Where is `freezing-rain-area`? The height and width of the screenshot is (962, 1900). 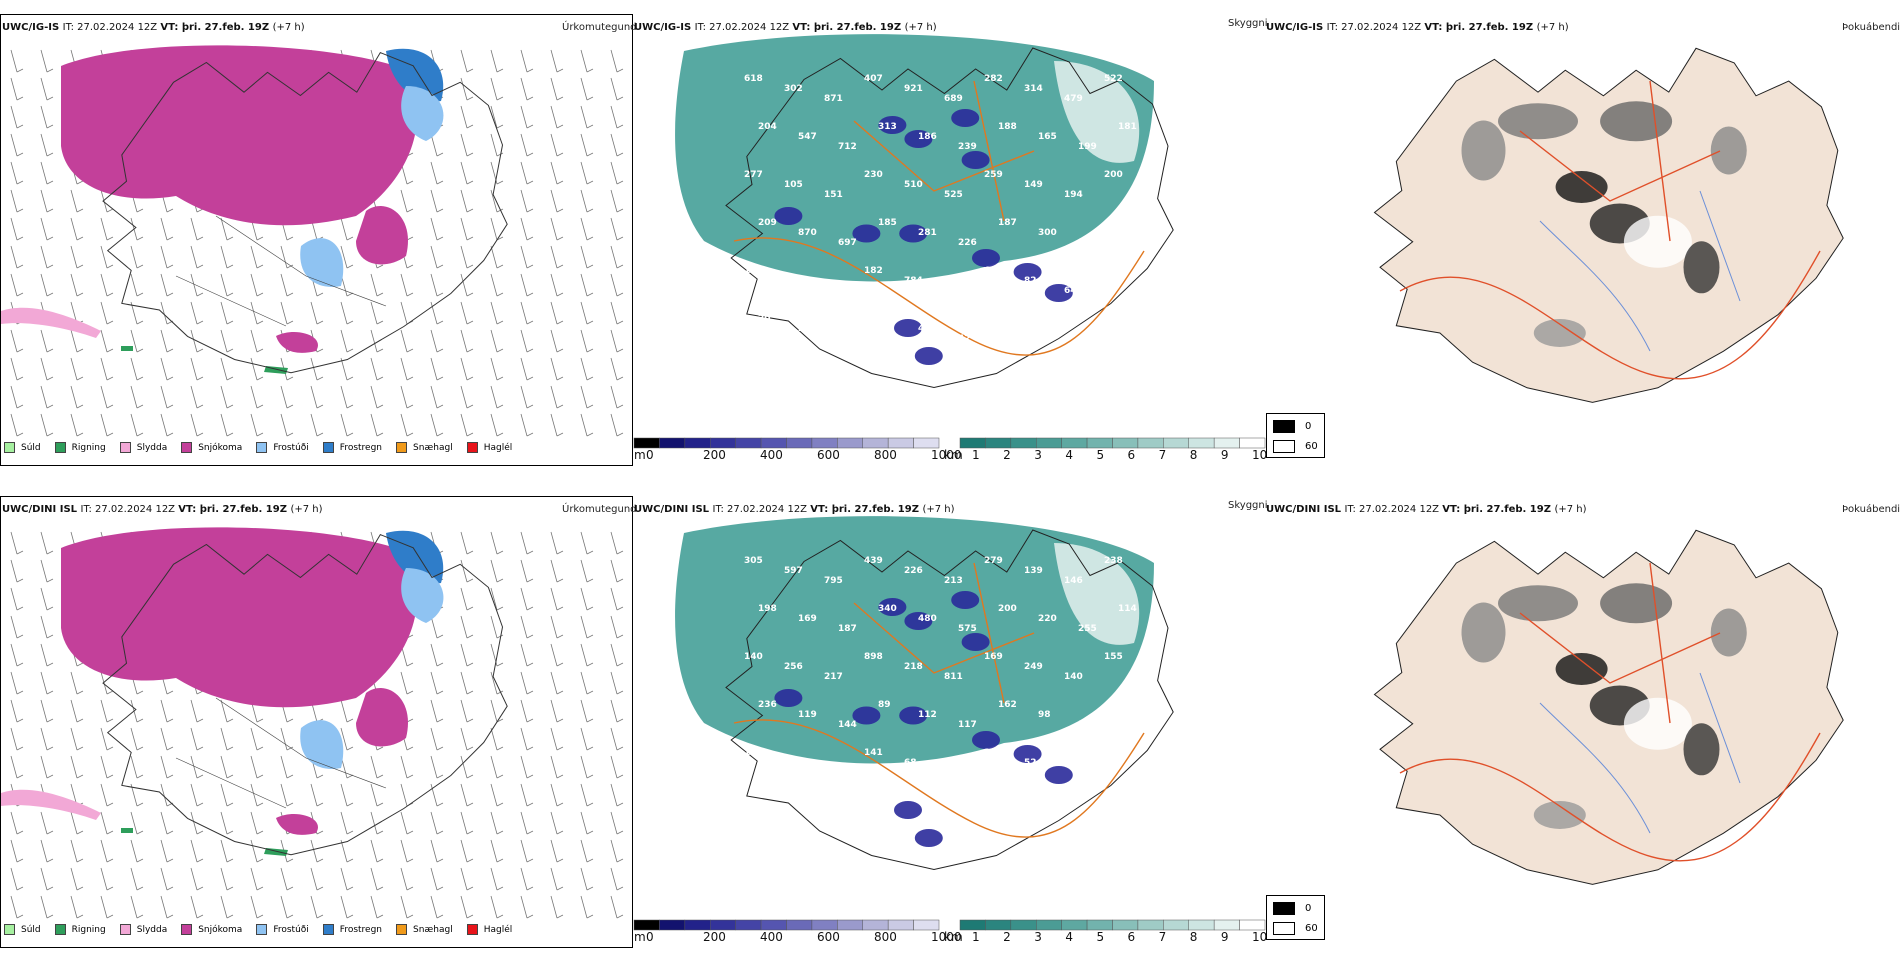
freezing-rain-area is located at coordinates (415, 557).